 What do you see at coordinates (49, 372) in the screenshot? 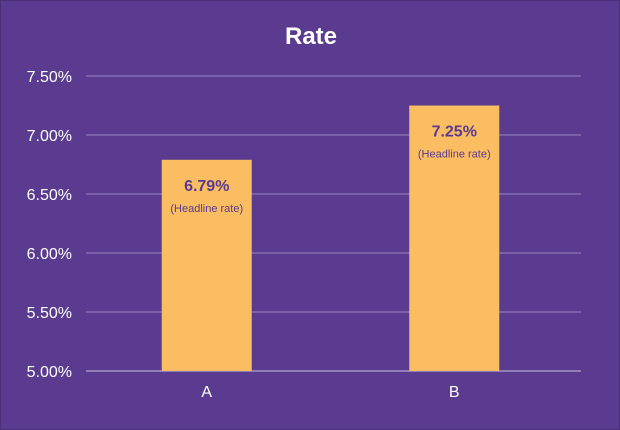
I see `y-tick-label: 5.00%` at bounding box center [49, 372].